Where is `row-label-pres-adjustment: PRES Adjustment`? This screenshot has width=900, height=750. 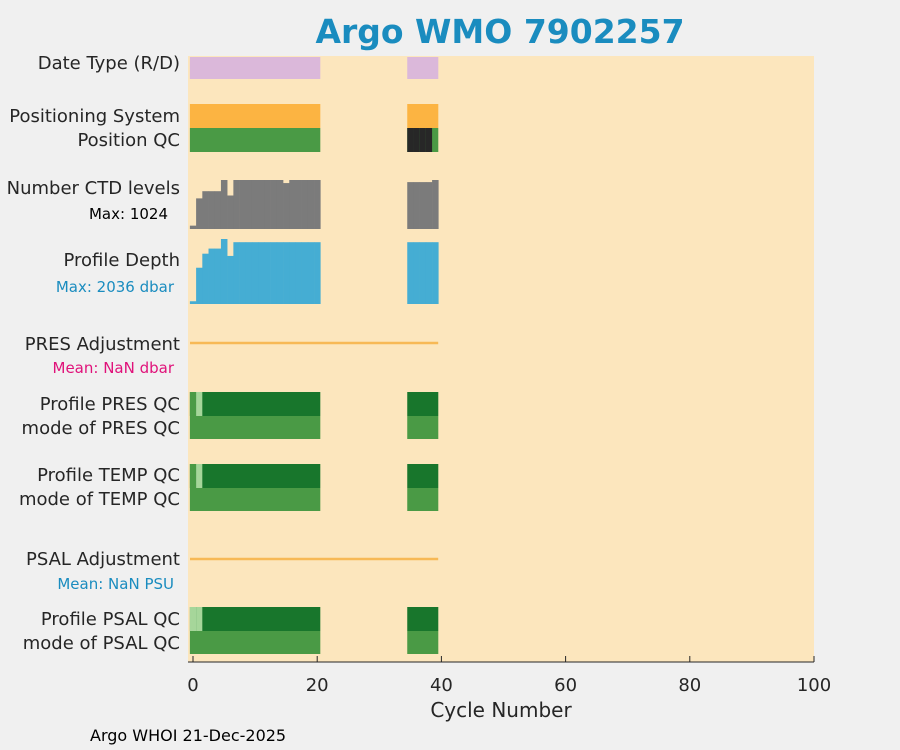 row-label-pres-adjustment: PRES Adjustment is located at coordinates (102, 344).